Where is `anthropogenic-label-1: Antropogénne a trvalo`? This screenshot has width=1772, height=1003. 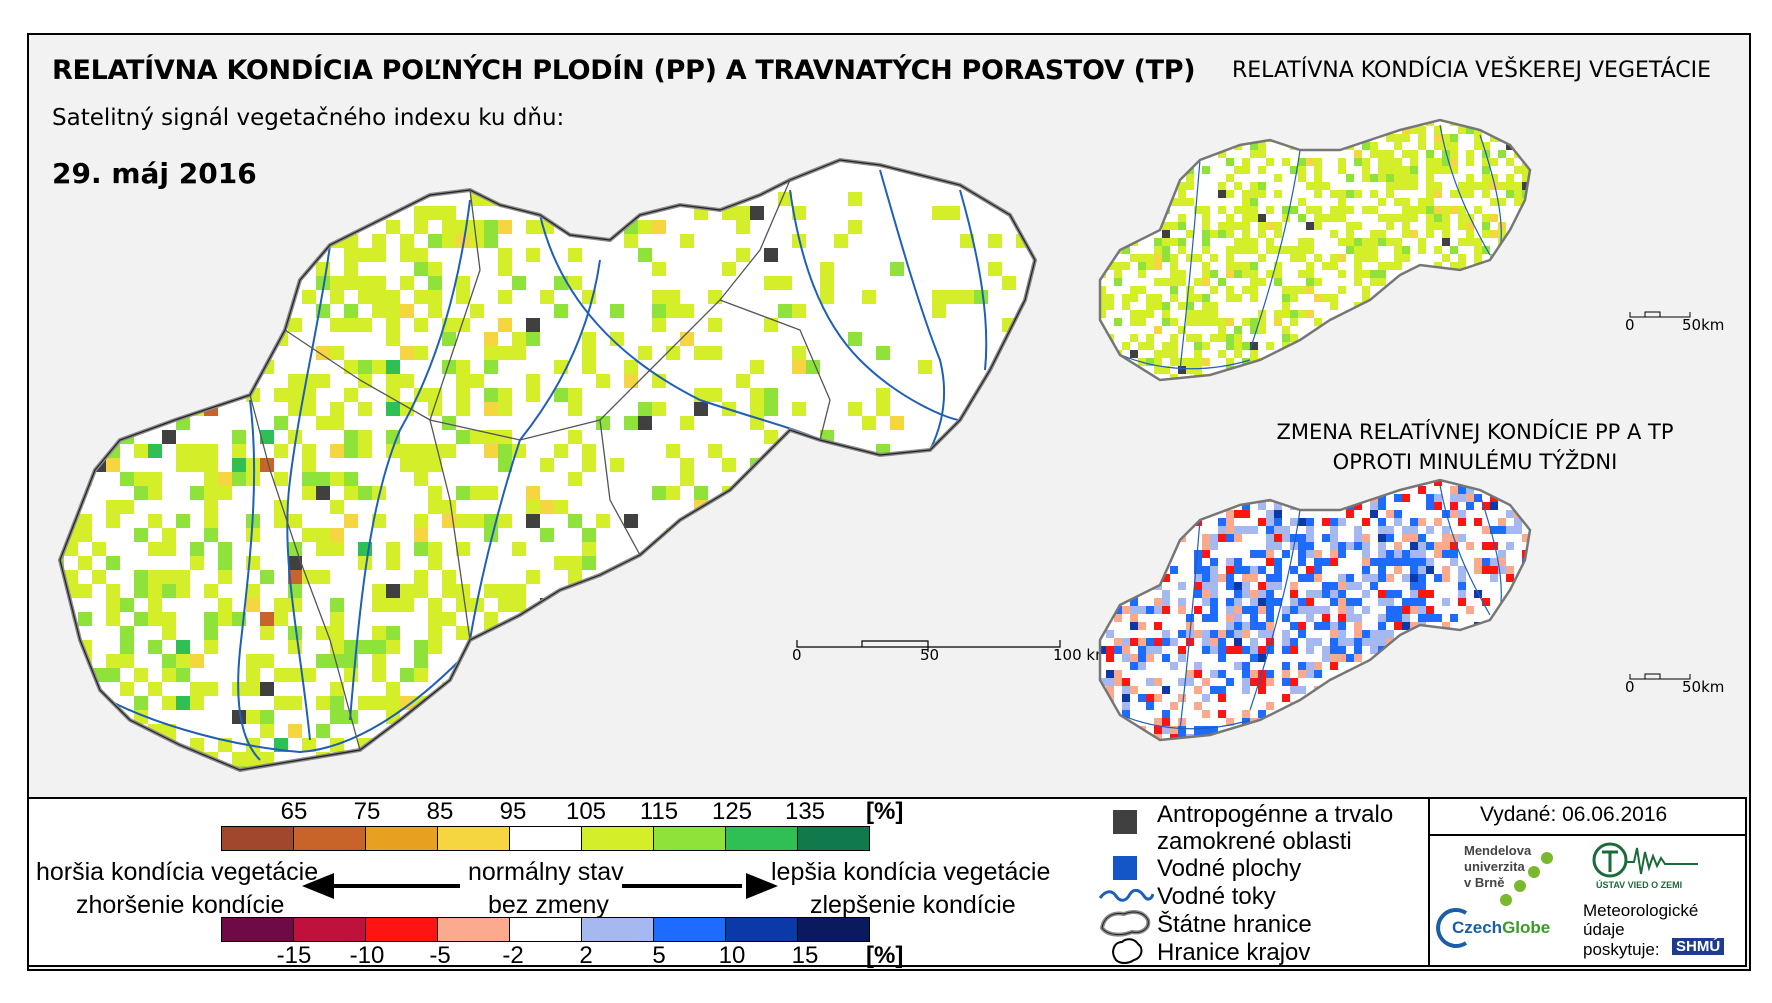 anthropogenic-label-1: Antropogénne a trvalo is located at coordinates (1275, 814).